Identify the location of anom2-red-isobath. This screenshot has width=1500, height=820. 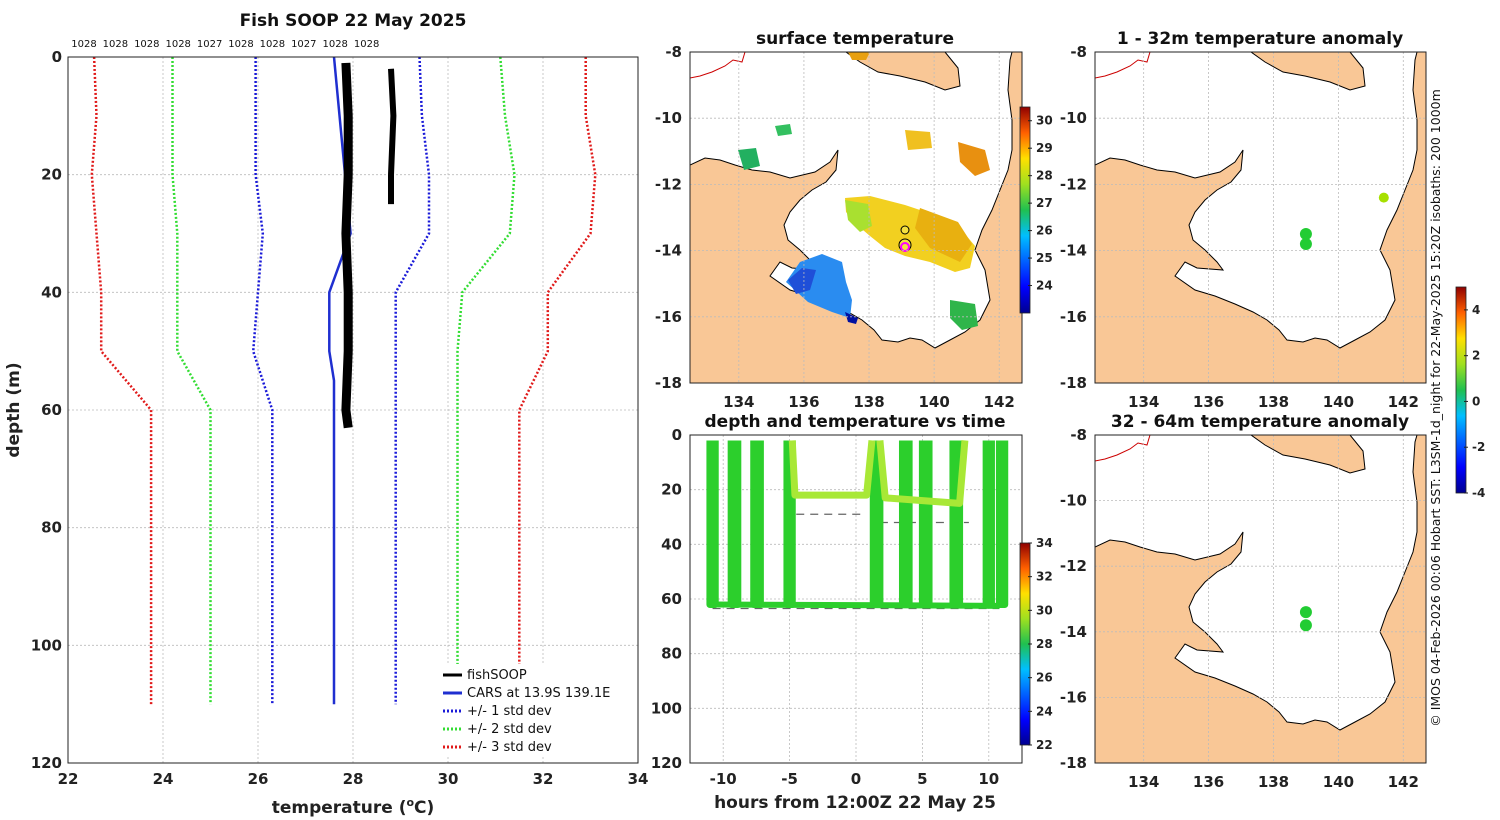
(1123, 448).